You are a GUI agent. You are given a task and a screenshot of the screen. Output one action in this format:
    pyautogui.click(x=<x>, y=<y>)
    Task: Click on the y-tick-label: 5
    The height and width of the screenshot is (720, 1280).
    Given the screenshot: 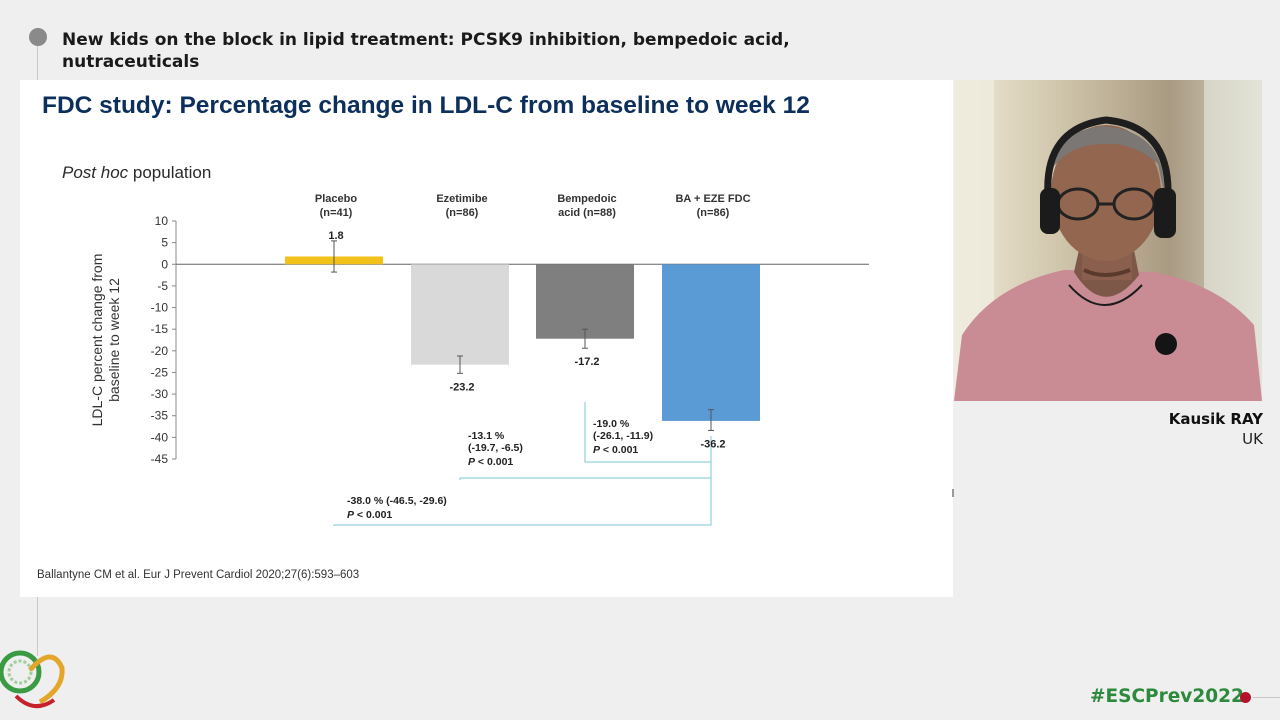 What is the action you would take?
    pyautogui.click(x=164, y=243)
    